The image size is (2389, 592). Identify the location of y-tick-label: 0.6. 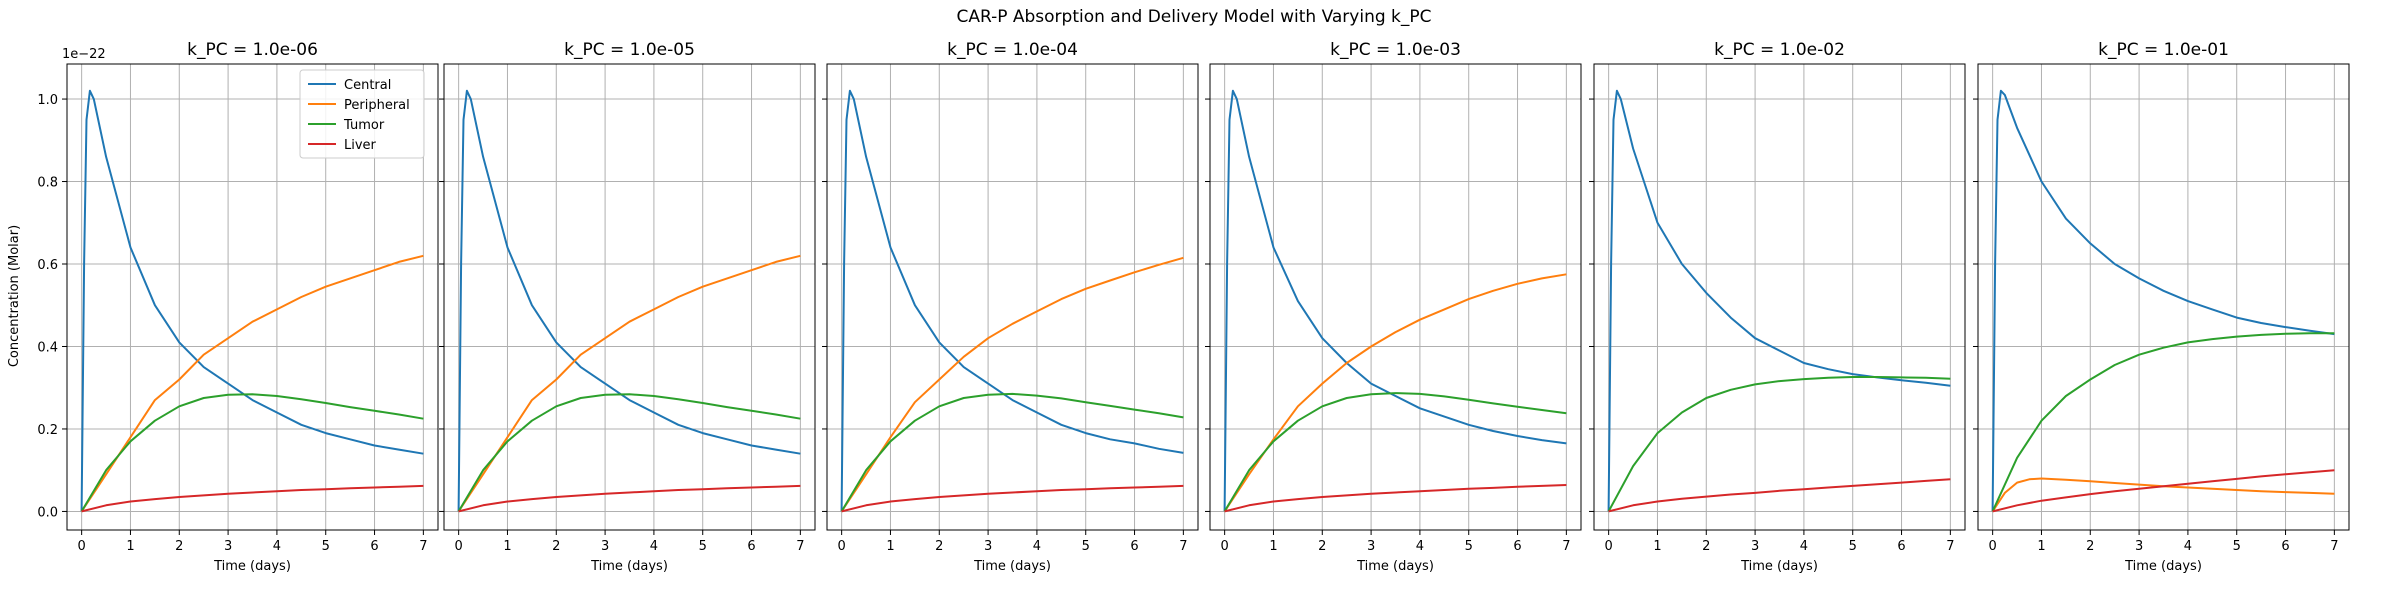
(47, 265).